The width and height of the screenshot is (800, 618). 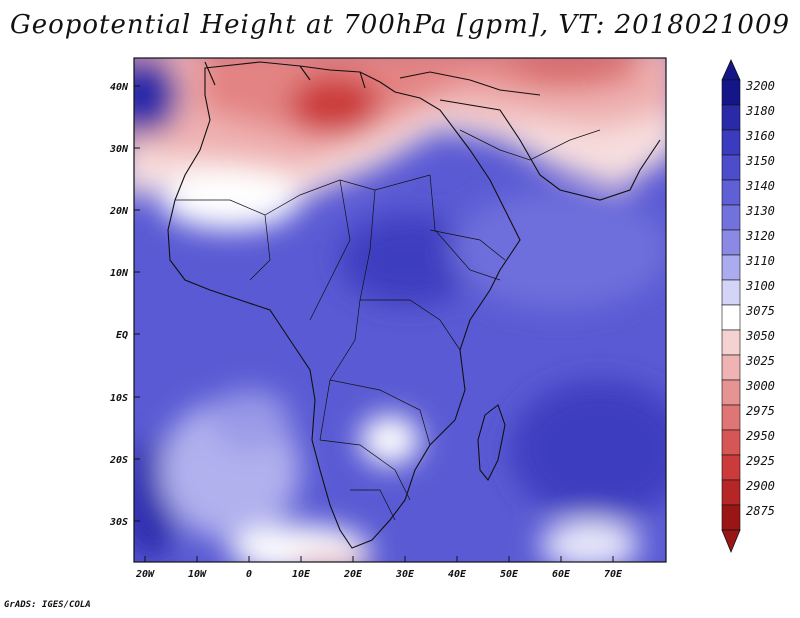 I want to click on lon-tick-label: 20W, so click(x=145, y=574).